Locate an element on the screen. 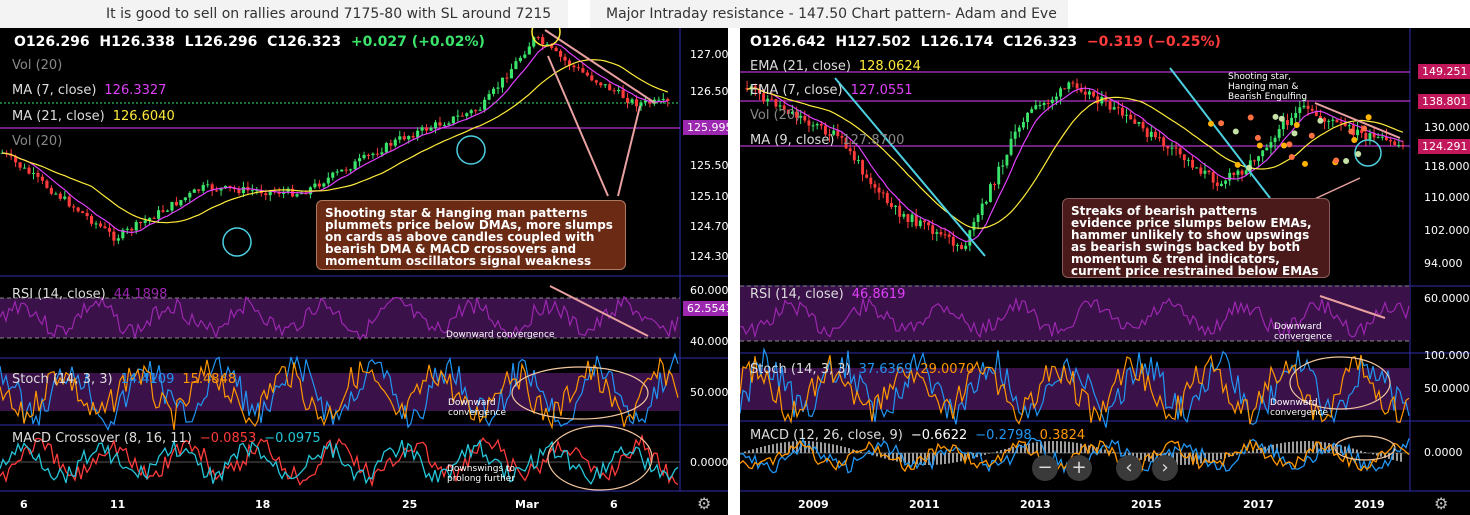 The width and height of the screenshot is (1470, 515). right-macd-label: MACD (12, 26, close, 9) is located at coordinates (826, 435).